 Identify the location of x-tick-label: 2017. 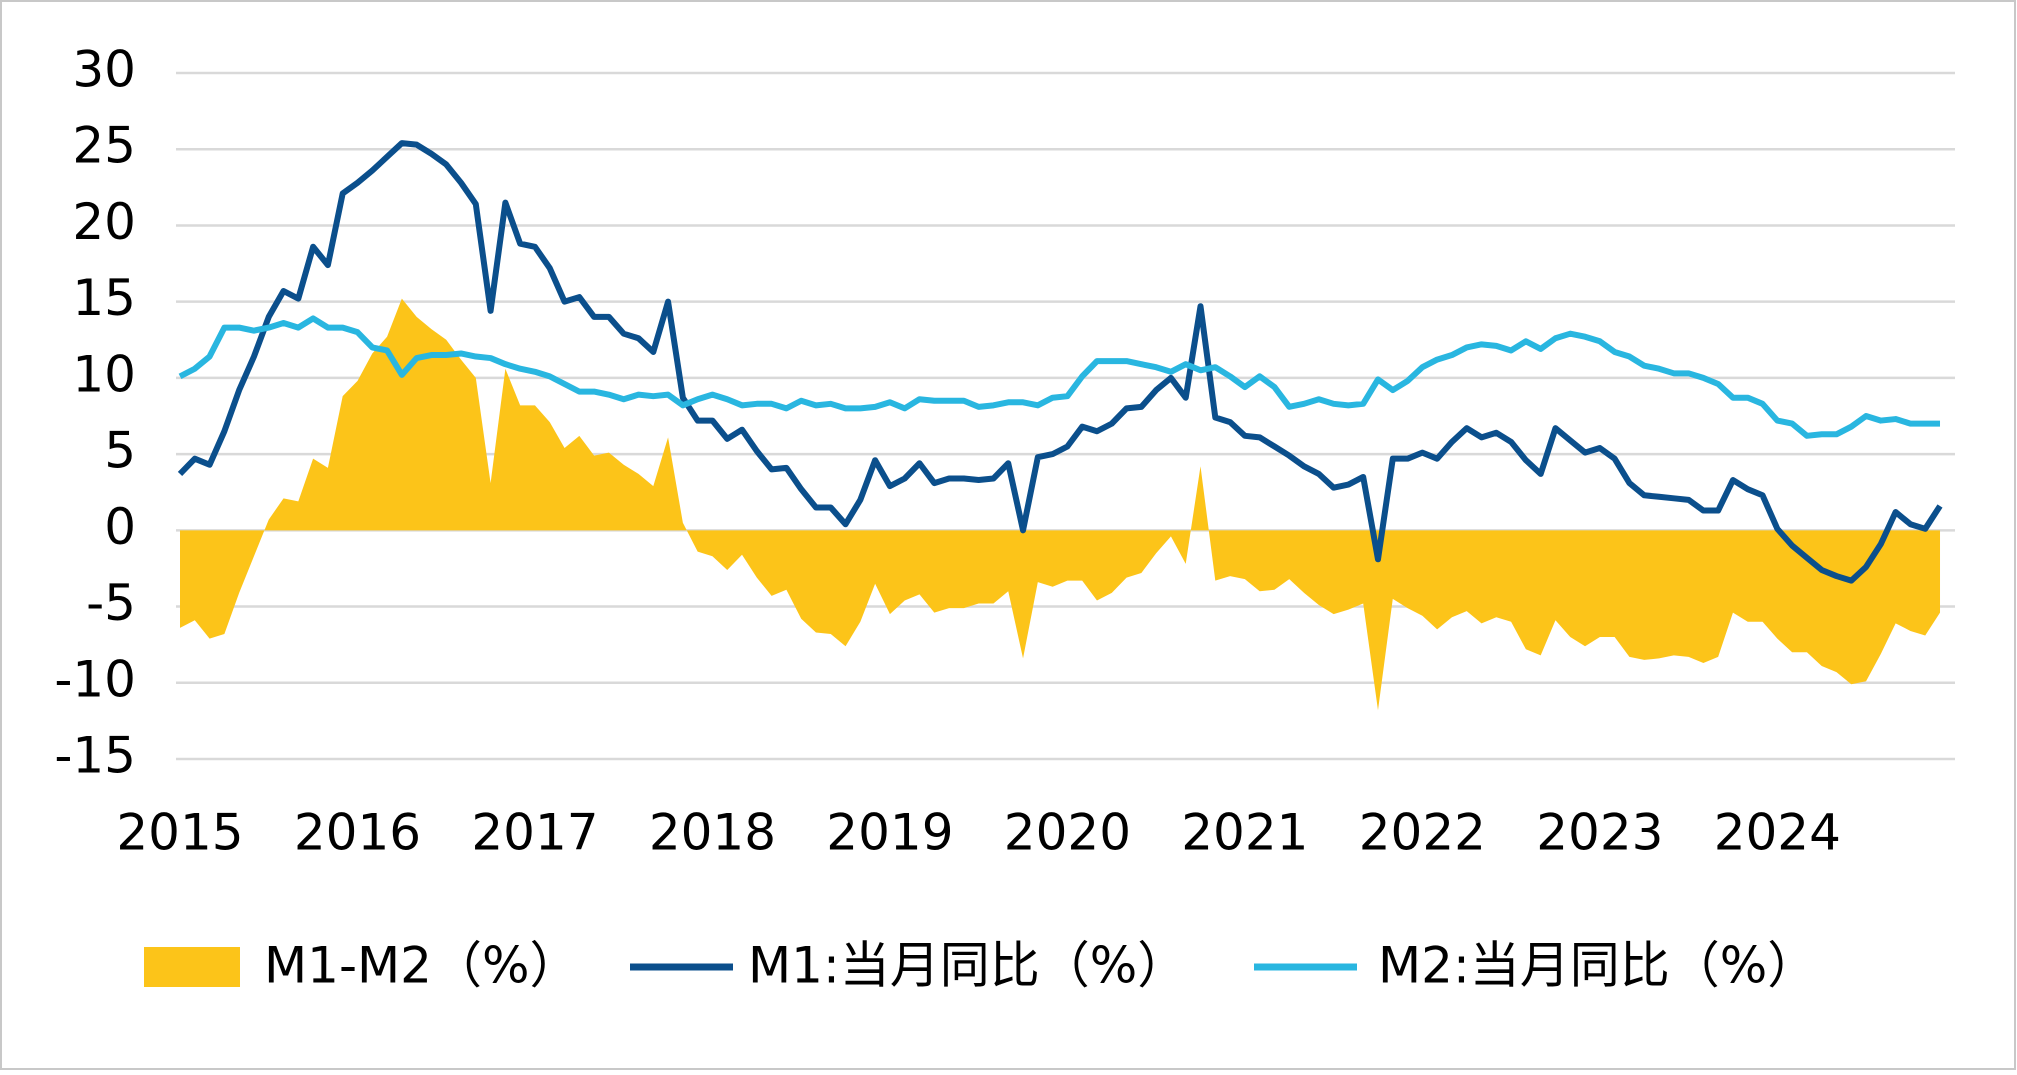
(534, 833).